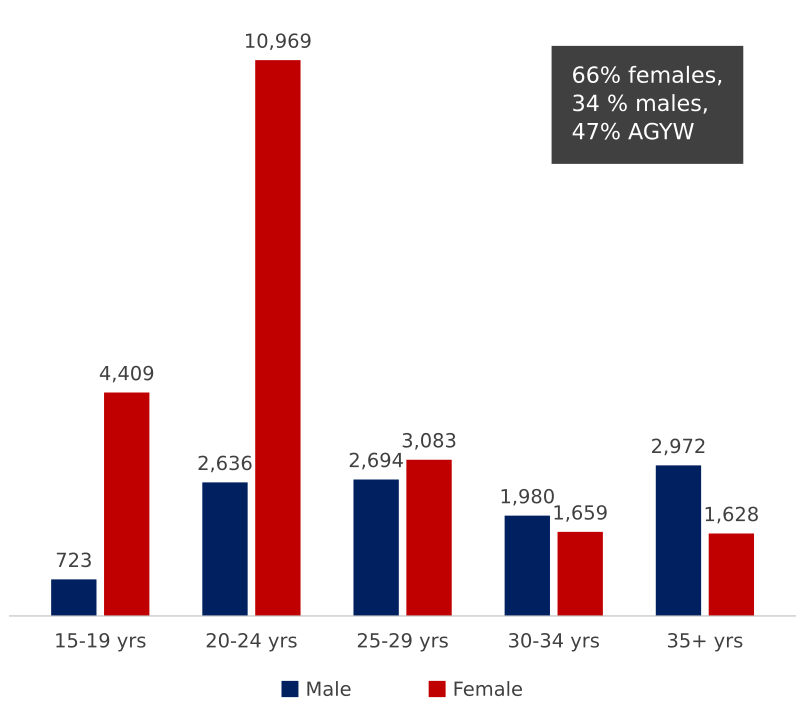  What do you see at coordinates (329, 688) in the screenshot?
I see `legend-label: Male` at bounding box center [329, 688].